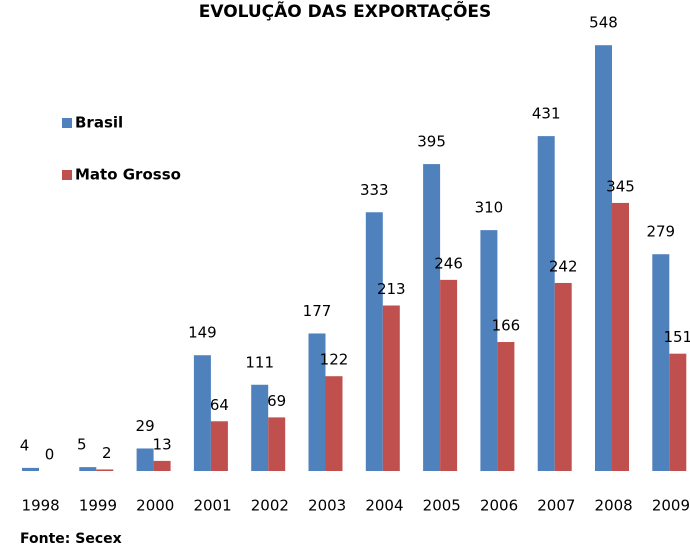  Describe the element at coordinates (671, 506) in the screenshot. I see `x-tick-label: 2009` at that location.